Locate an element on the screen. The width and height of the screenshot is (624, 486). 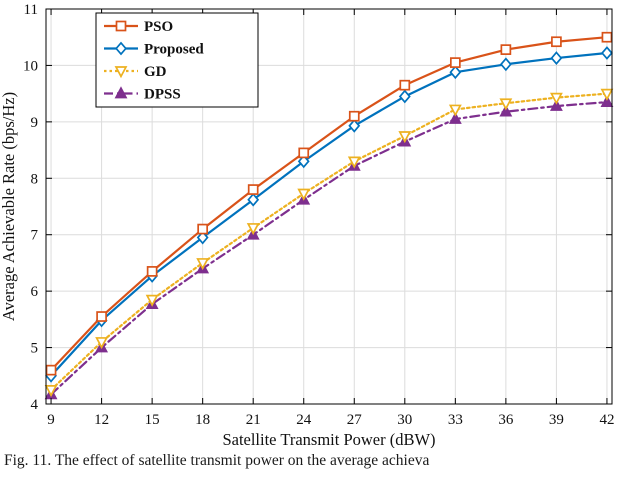
x-tick-label: 18 is located at coordinates (202, 420).